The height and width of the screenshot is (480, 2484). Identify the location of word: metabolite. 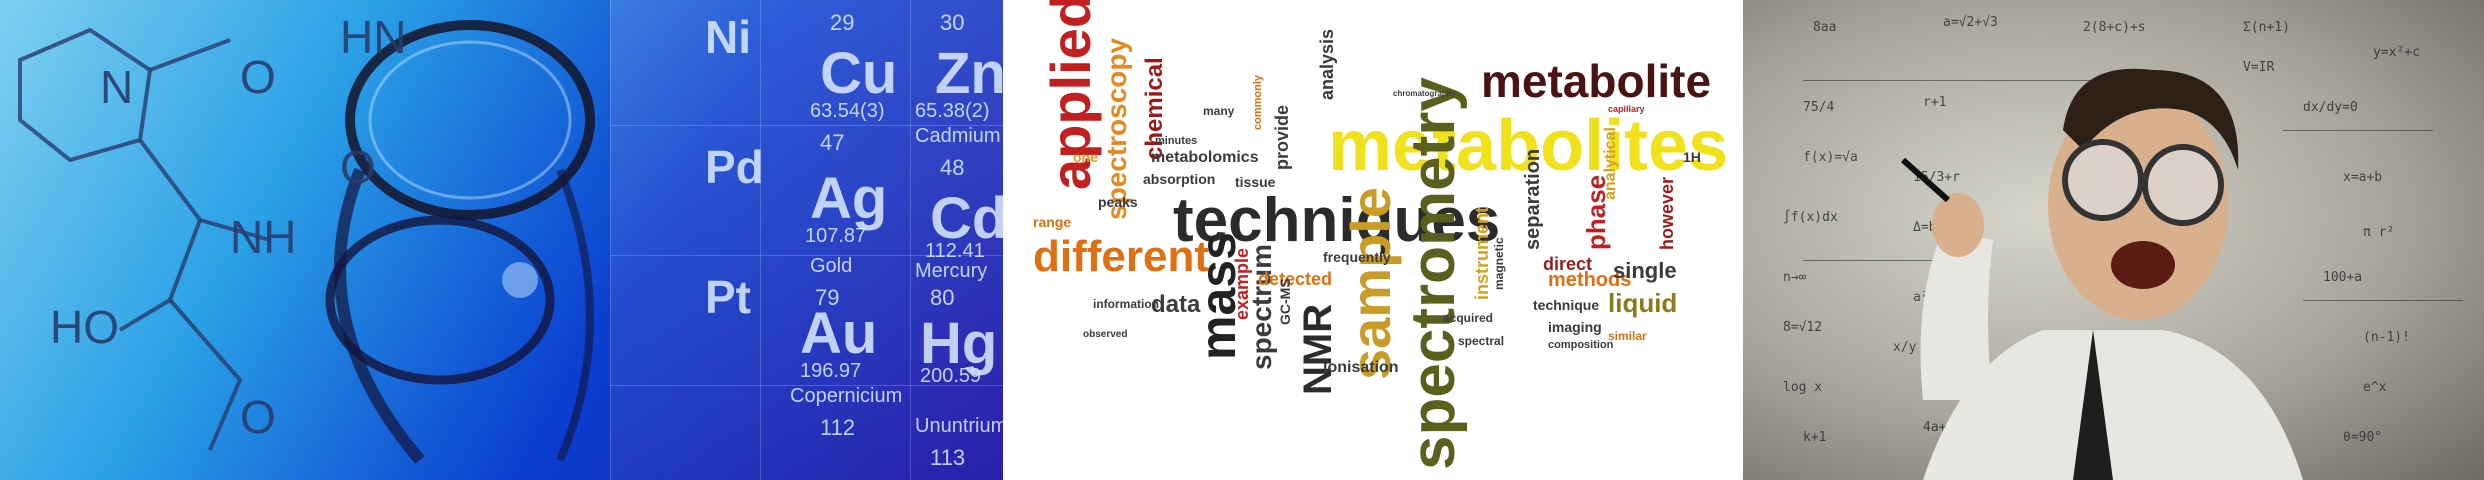
(1596, 81).